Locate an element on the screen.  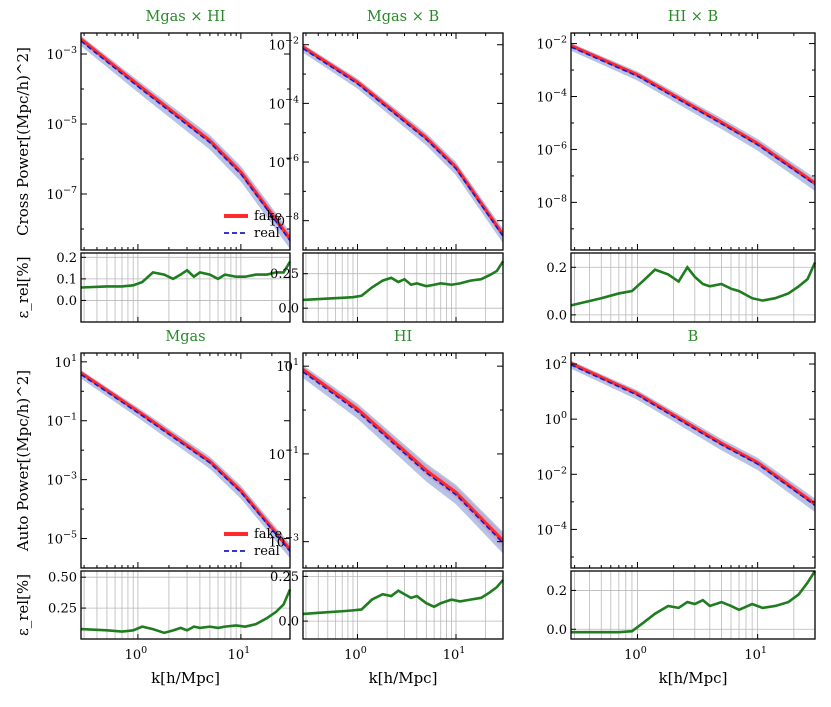
panel-title: Mgas × HI is located at coordinates (186, 17).